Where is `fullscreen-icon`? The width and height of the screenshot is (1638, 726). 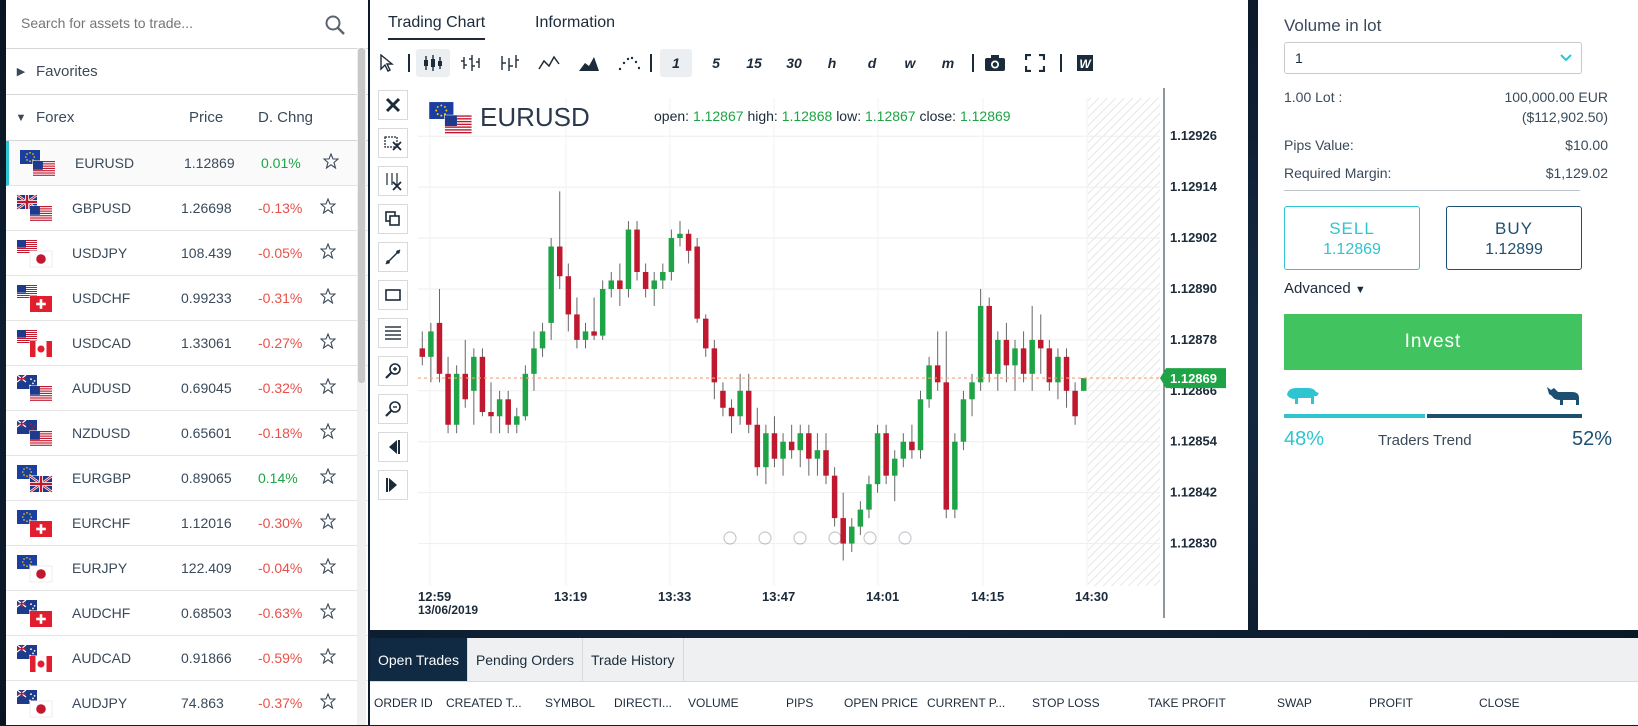
fullscreen-icon is located at coordinates (1035, 63).